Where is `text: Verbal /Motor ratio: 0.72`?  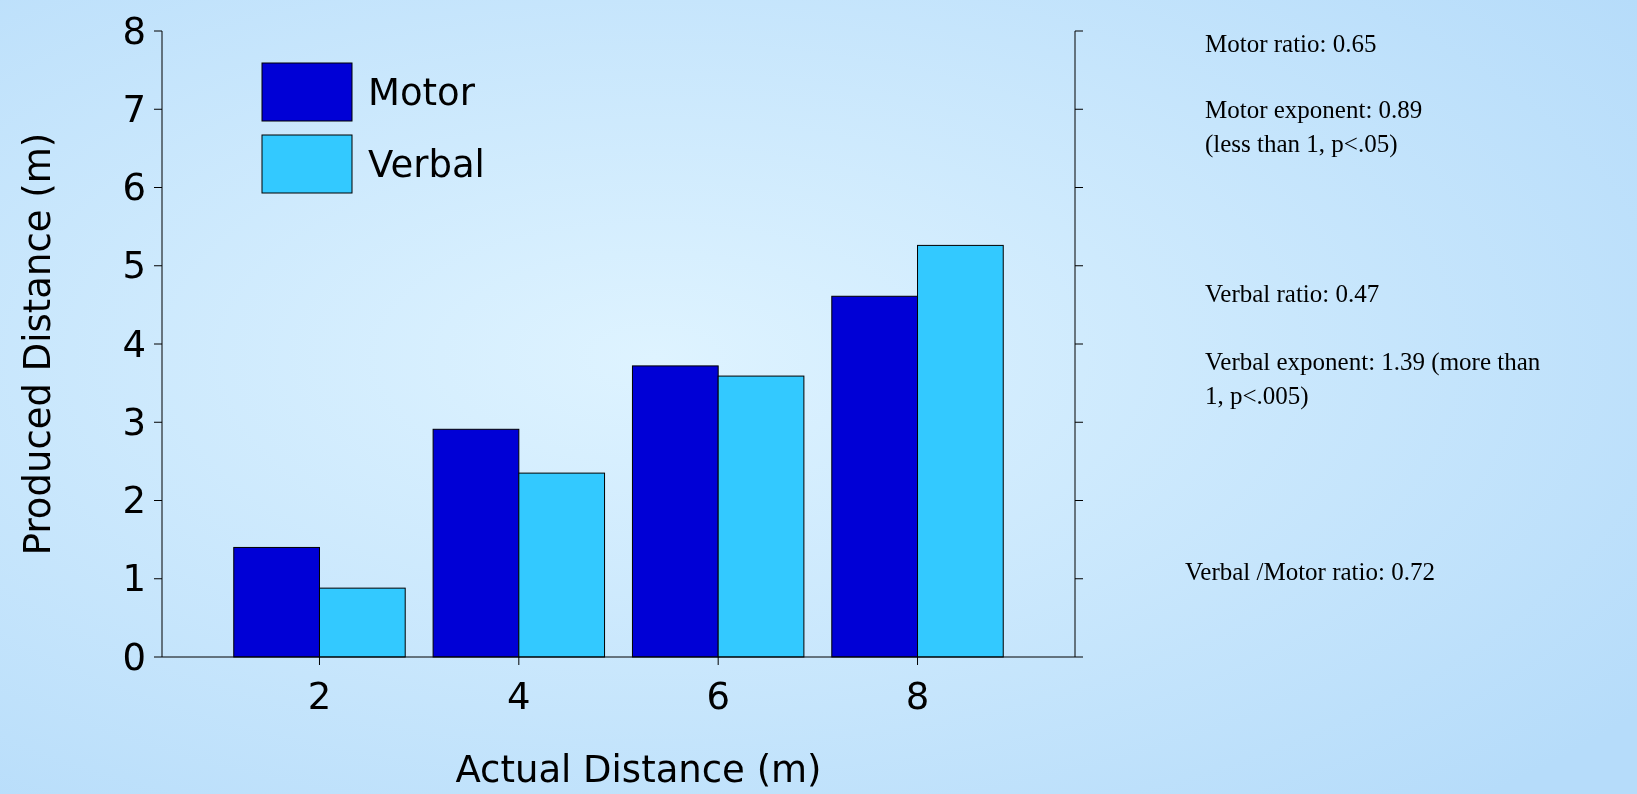 text: Verbal /Motor ratio: 0.72 is located at coordinates (1310, 571).